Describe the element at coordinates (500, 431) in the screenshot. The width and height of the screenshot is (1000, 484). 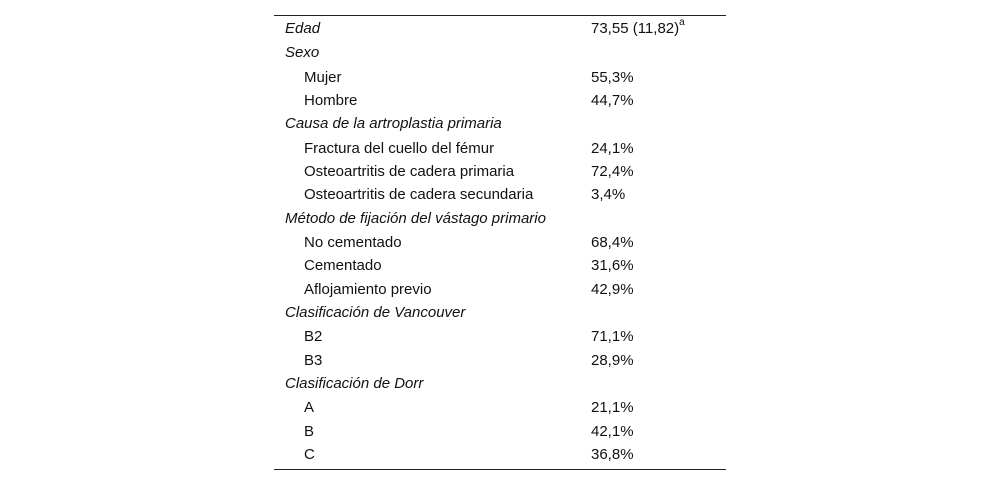
I see `table-row: B 42,1%` at that location.